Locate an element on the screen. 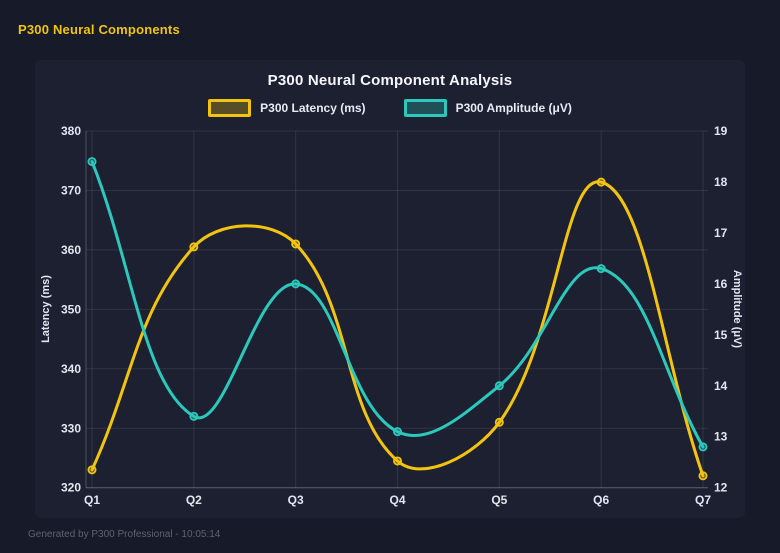  legend-swatch-amplitude-icon is located at coordinates (425, 108).